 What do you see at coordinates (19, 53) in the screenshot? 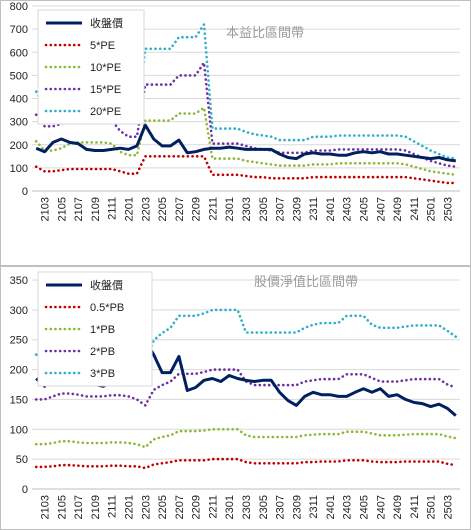
I see `y-tick-label: 600` at bounding box center [19, 53].